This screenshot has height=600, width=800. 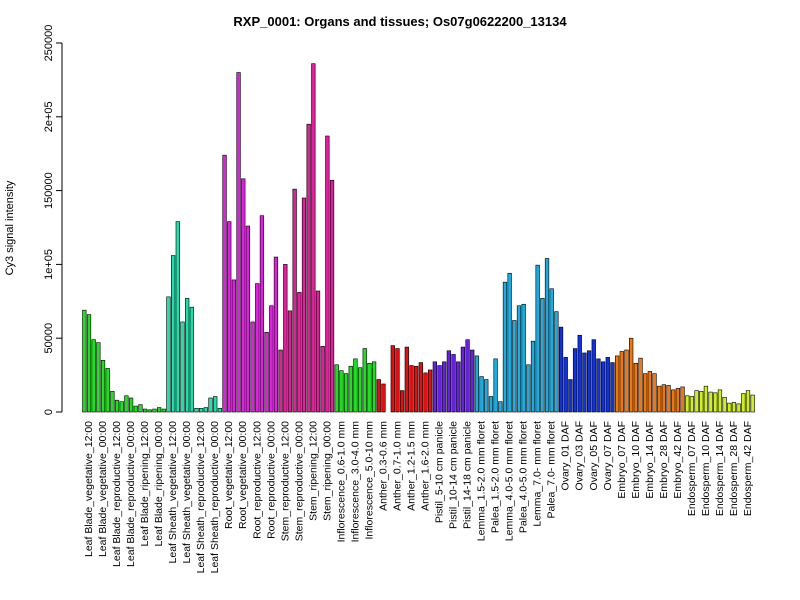 I want to click on x-tick-label: Endosperm_42 DAF, so click(x=748, y=468).